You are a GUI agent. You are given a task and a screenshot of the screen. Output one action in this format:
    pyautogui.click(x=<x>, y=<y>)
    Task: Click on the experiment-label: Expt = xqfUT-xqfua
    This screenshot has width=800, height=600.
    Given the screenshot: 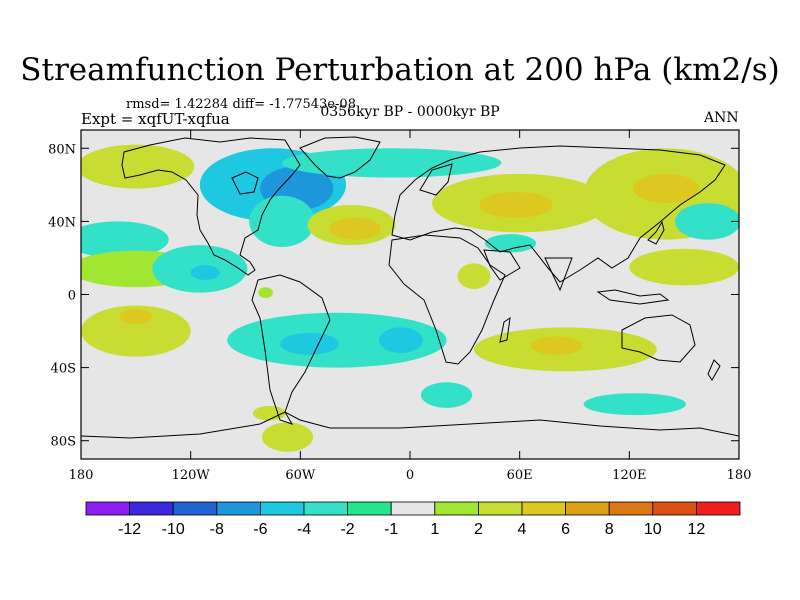 What is the action you would take?
    pyautogui.click(x=155, y=119)
    